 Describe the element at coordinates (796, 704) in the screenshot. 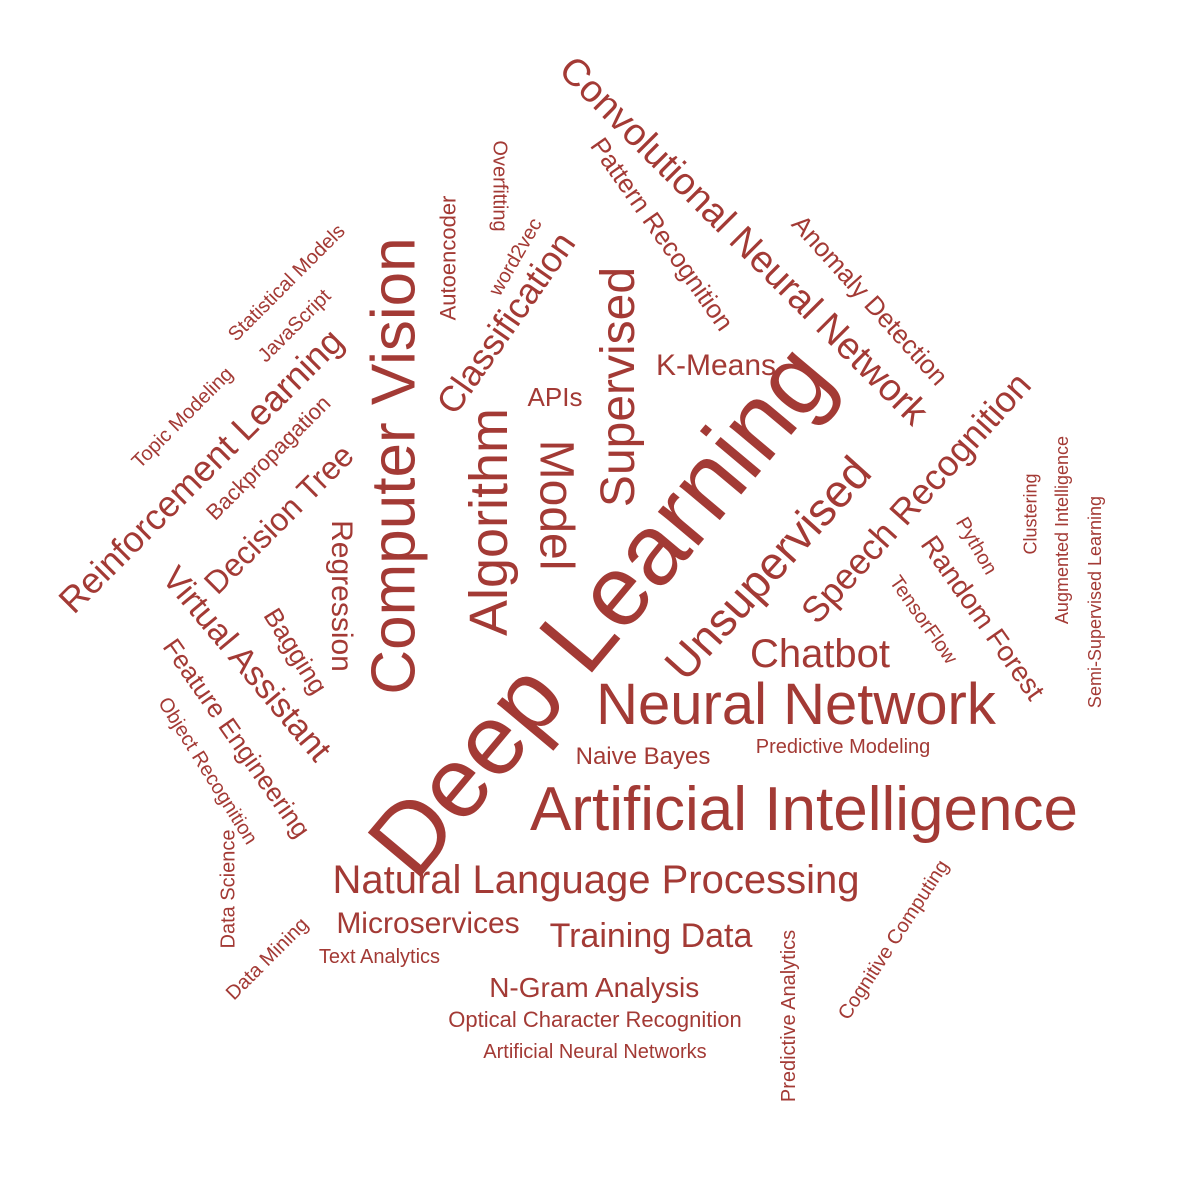

I see `word-neural-network: Neural Network` at that location.